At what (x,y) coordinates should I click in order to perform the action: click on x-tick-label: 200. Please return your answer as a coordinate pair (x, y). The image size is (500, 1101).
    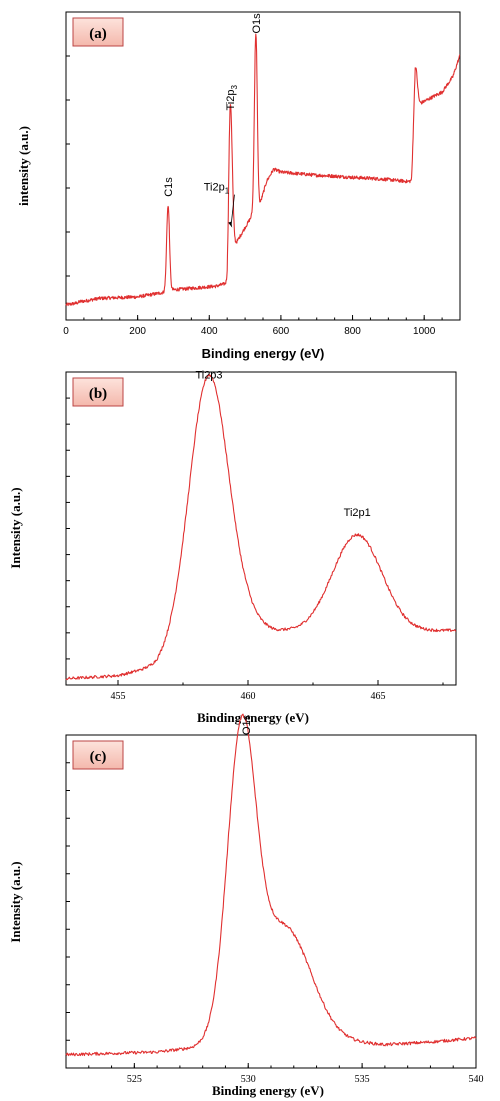
    Looking at the image, I should click on (137, 331).